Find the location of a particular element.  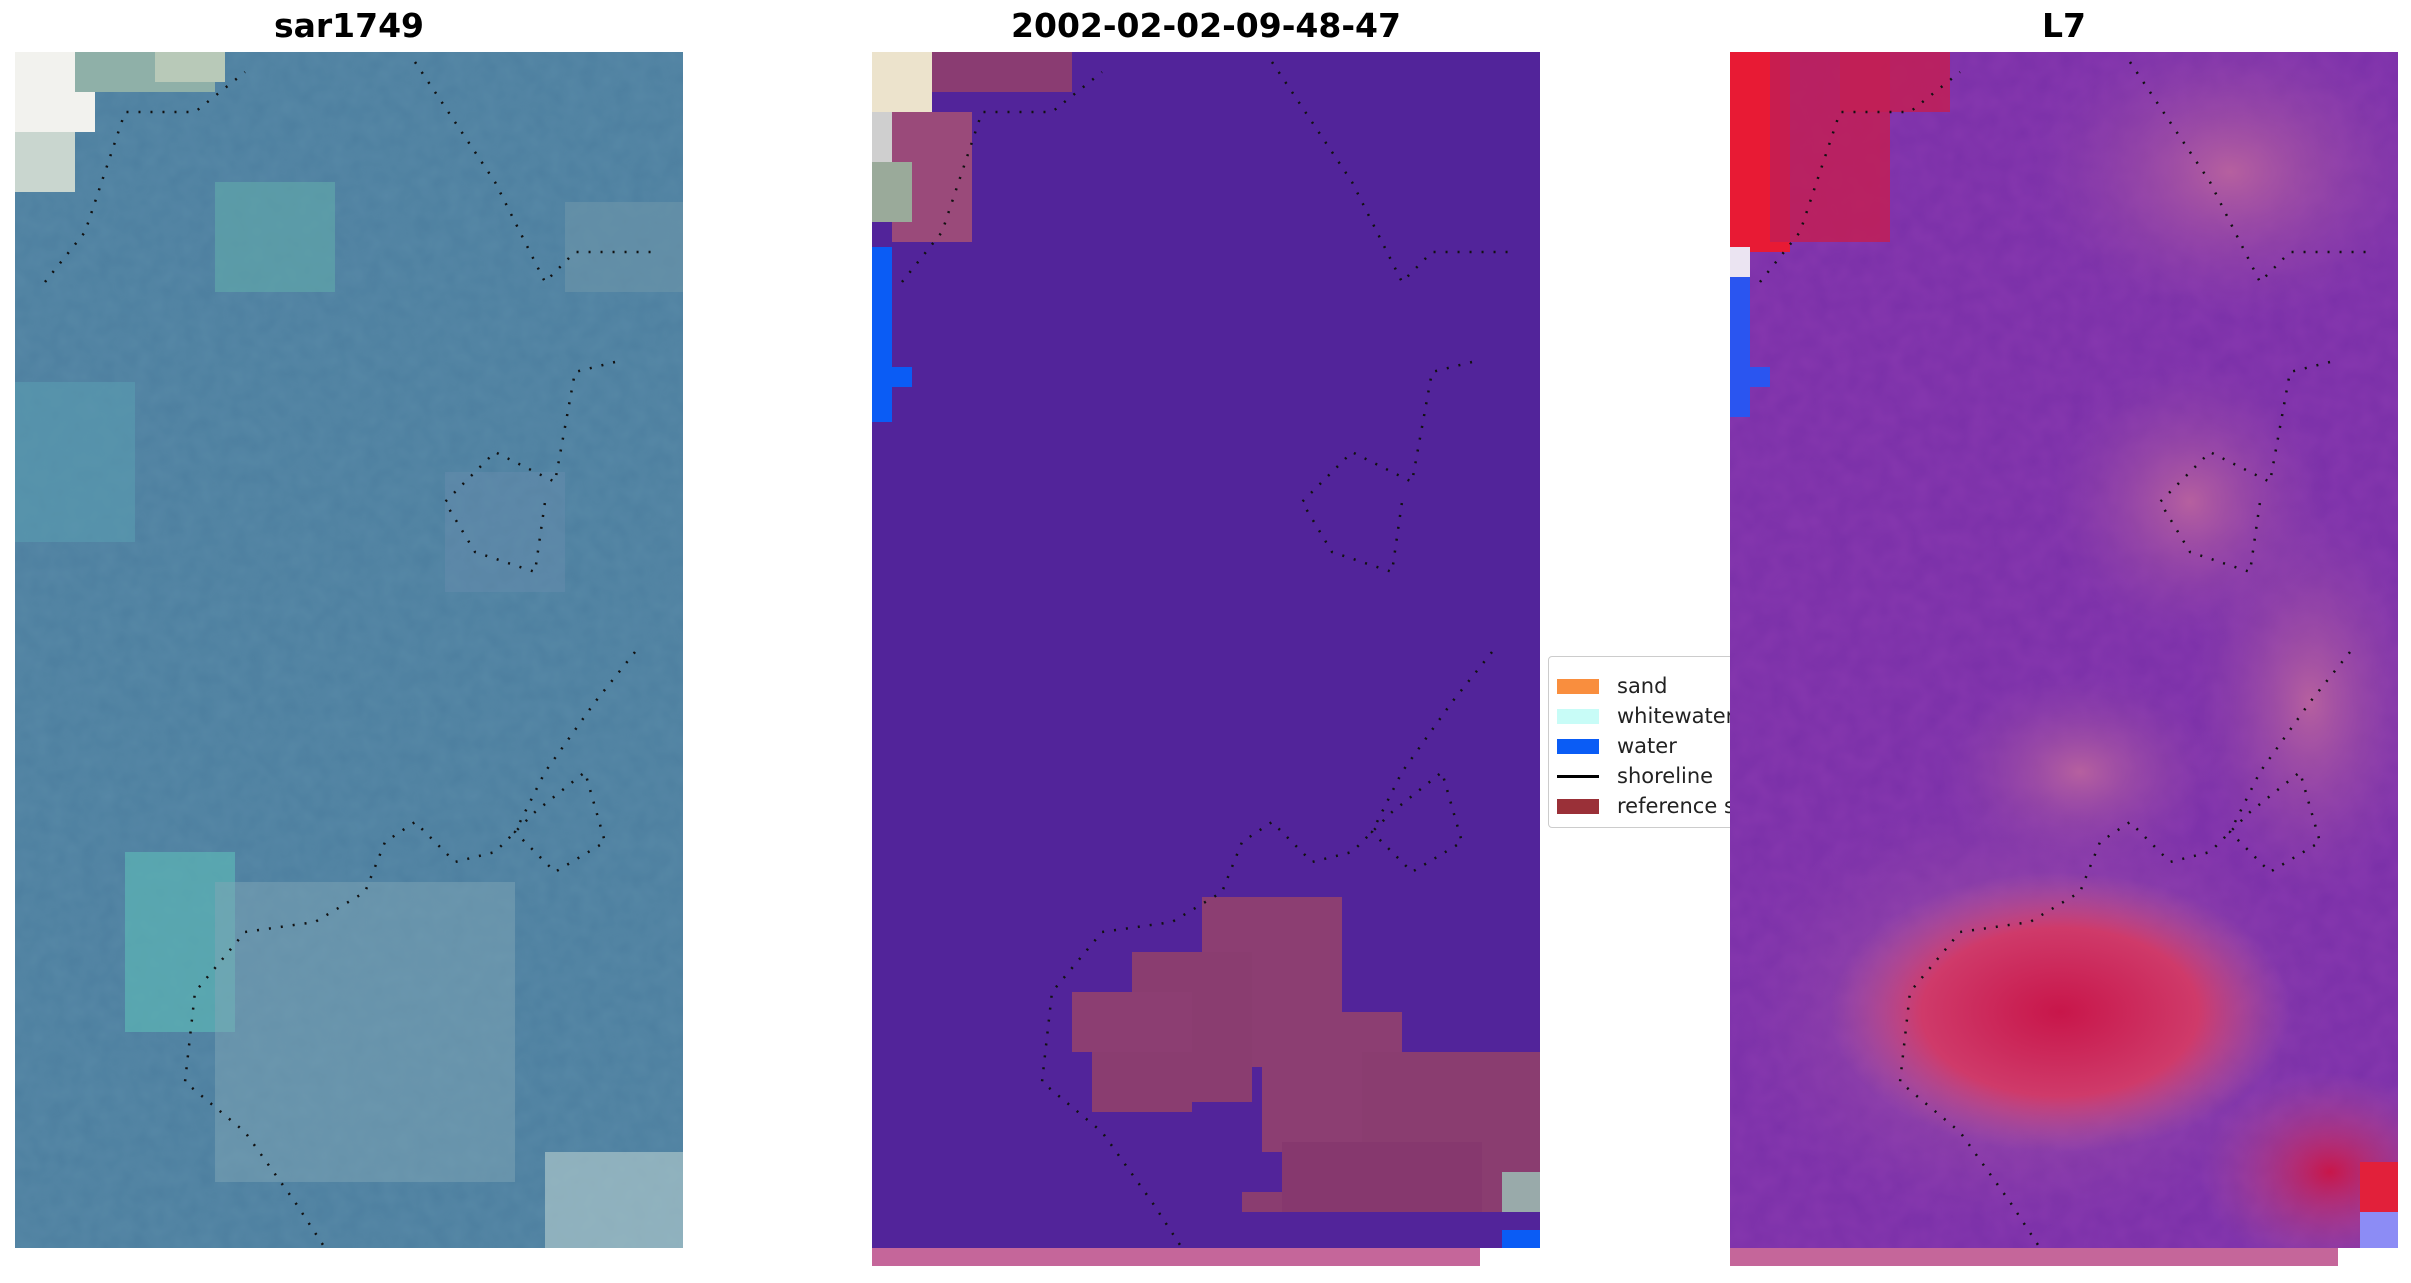

panel-title-classified: 2002-02-02-09-48-47 is located at coordinates (1206, 25).